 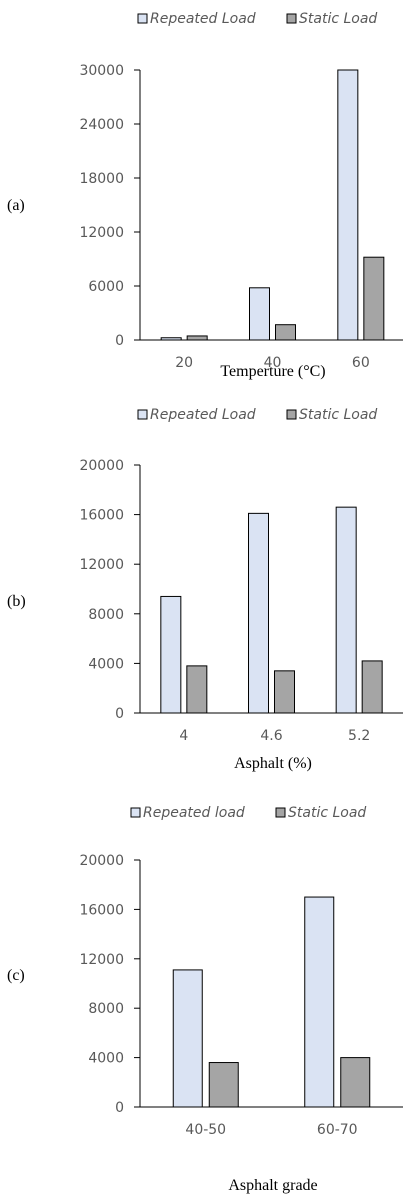 I want to click on panel-label: (a), so click(x=16, y=205).